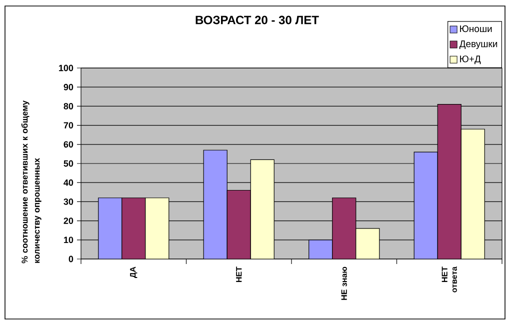 This screenshot has height=325, width=510. What do you see at coordinates (344, 283) in the screenshot?
I see `x-tick-label: НЕ знаю` at bounding box center [344, 283].